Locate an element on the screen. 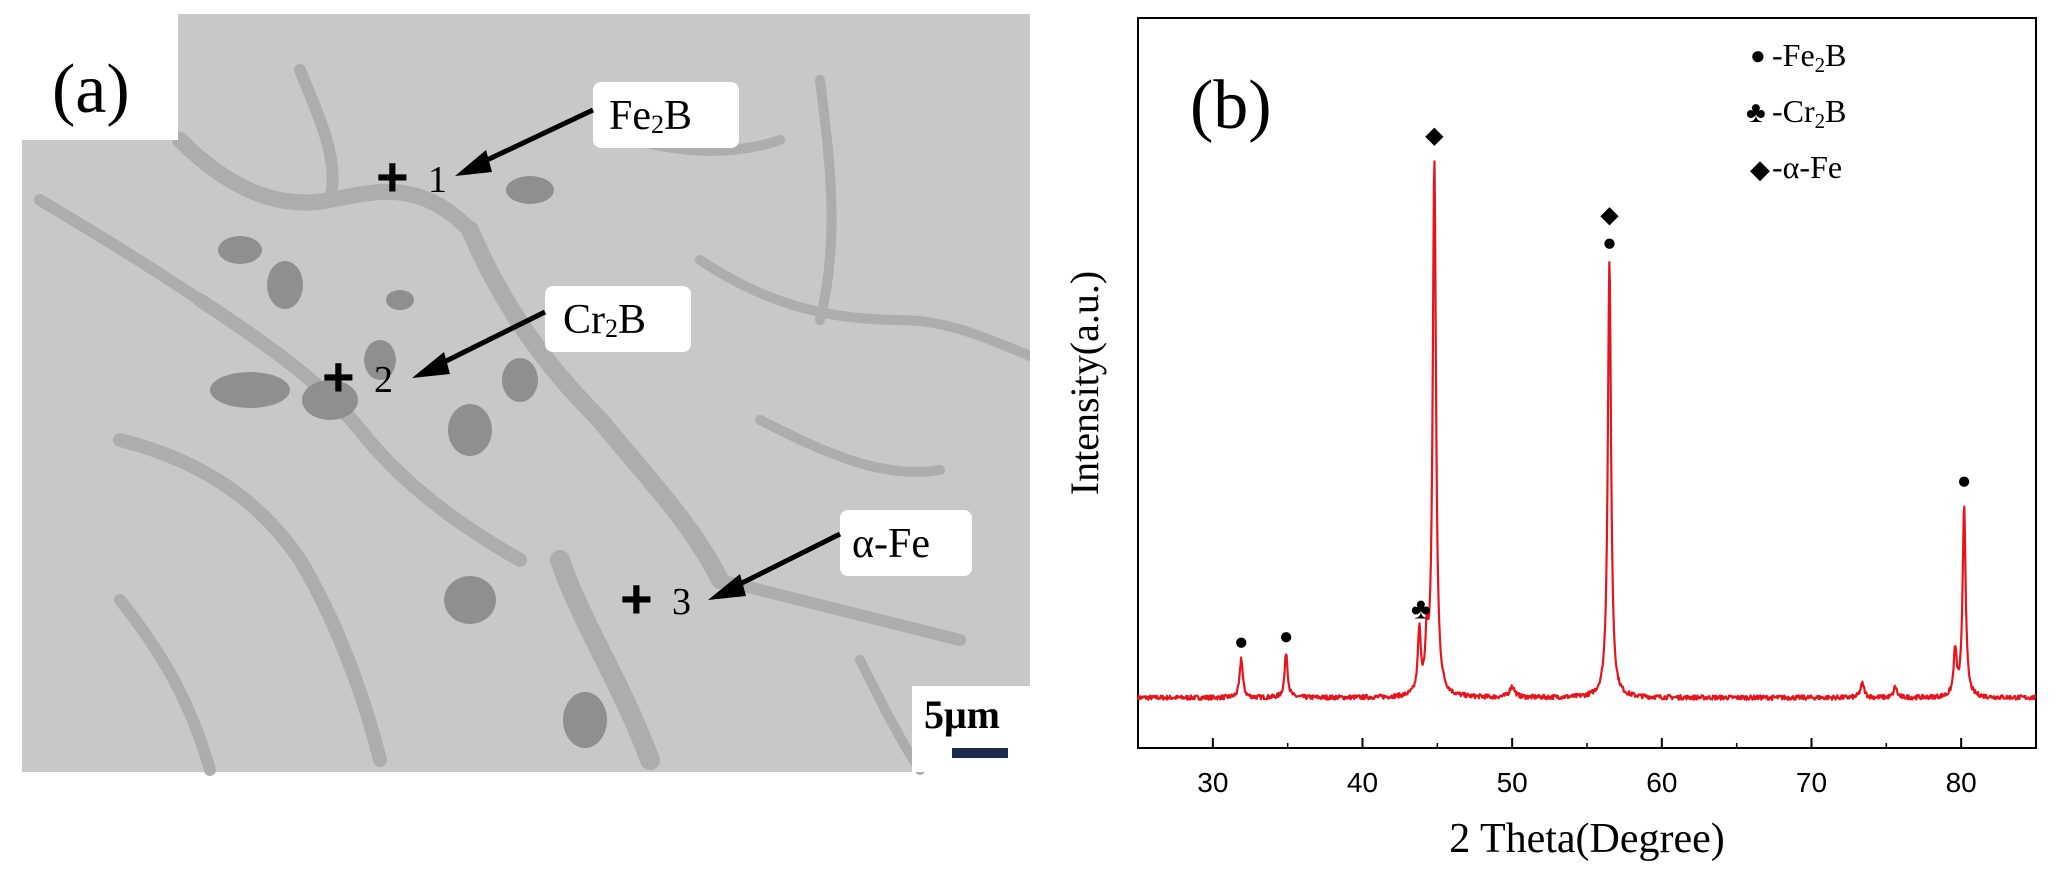  fe2b-label: Fe2B is located at coordinates (650, 116).